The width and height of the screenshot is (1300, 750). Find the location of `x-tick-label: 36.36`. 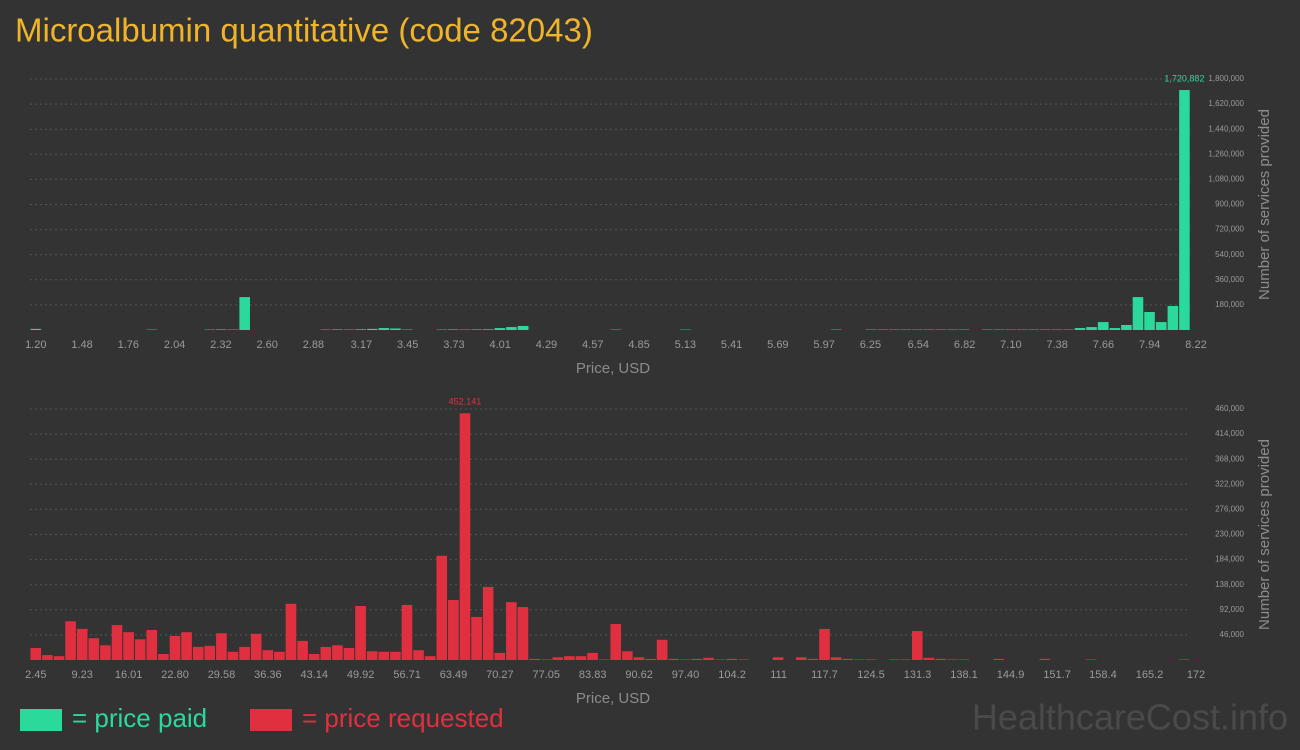

x-tick-label: 36.36 is located at coordinates (268, 675).